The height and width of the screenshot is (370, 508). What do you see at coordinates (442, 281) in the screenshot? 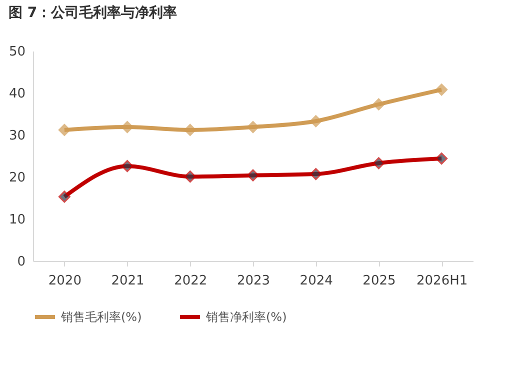
I see `x-tick-label: 2026H1` at bounding box center [442, 281].